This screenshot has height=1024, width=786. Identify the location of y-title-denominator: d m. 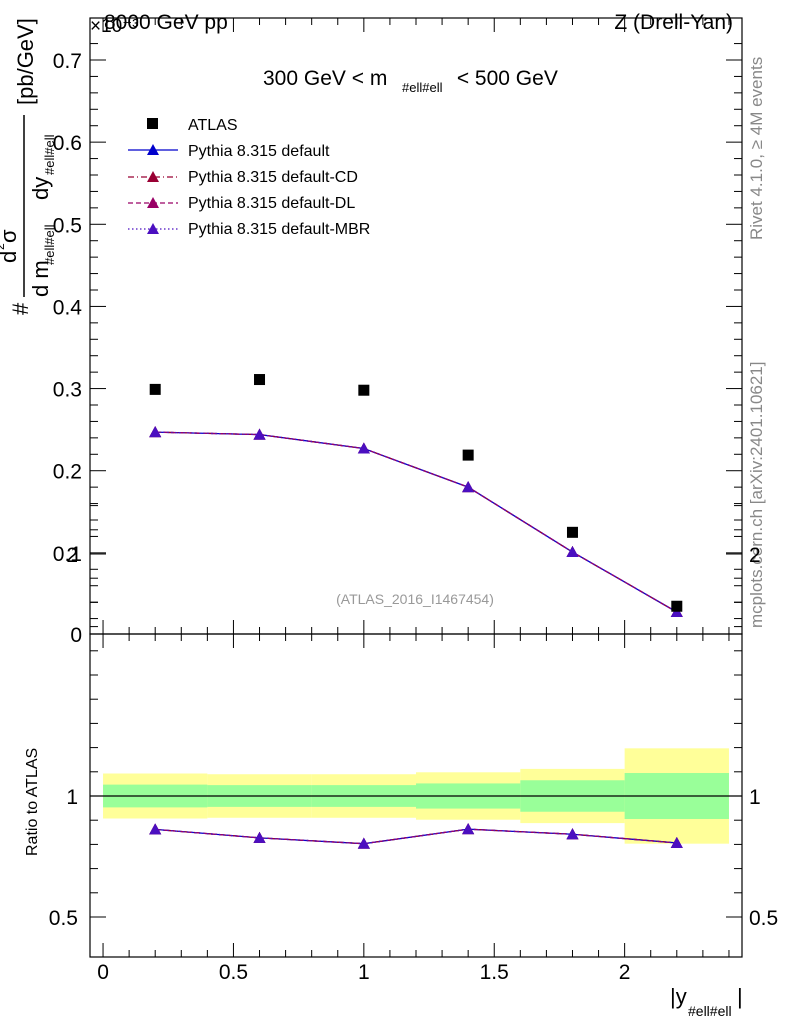
(40, 278).